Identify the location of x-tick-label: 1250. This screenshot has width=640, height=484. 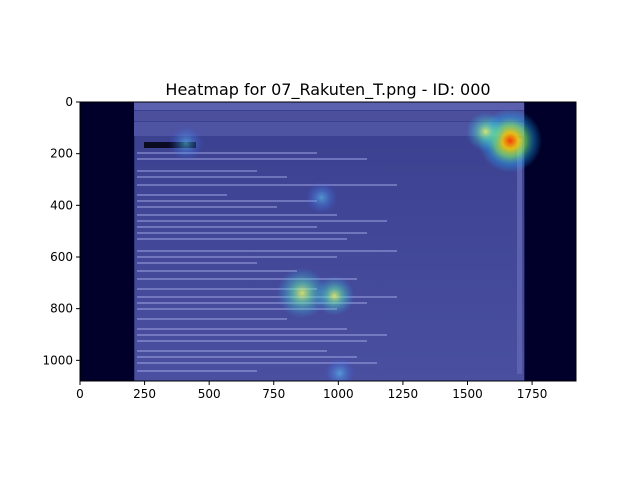
(403, 394).